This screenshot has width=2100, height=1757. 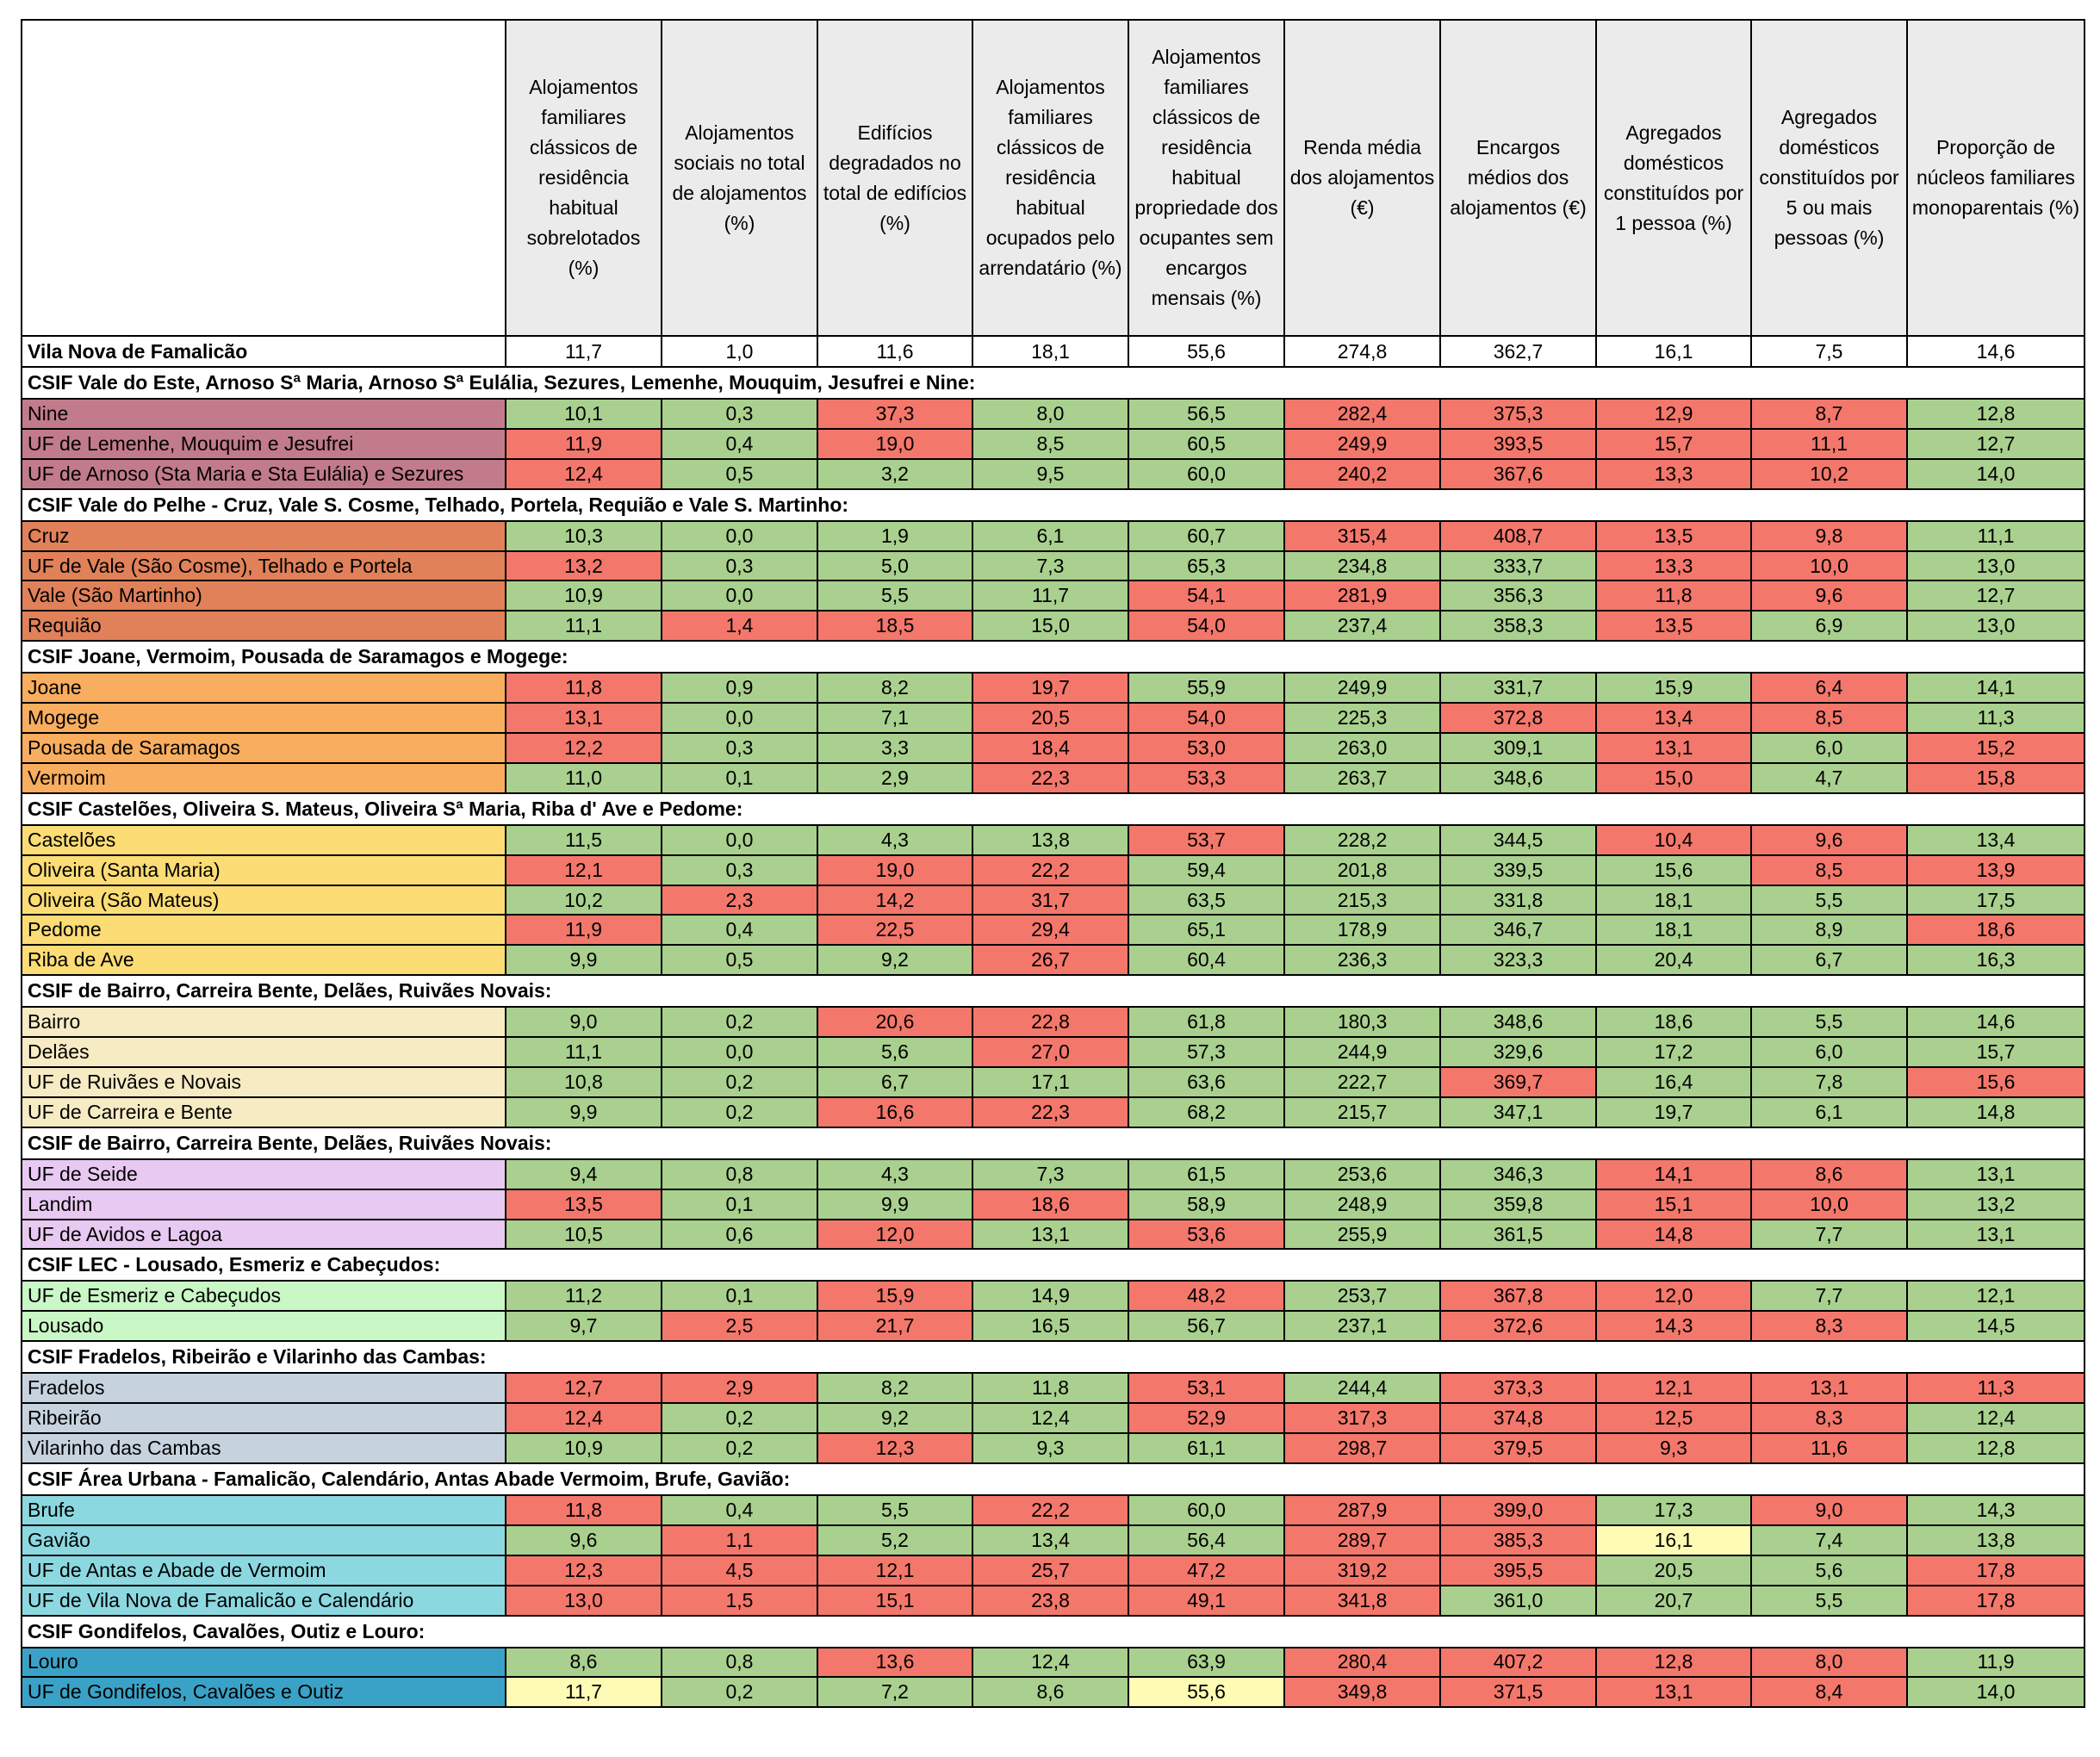 What do you see at coordinates (583, 1174) in the screenshot?
I see `value-cell: 9,4` at bounding box center [583, 1174].